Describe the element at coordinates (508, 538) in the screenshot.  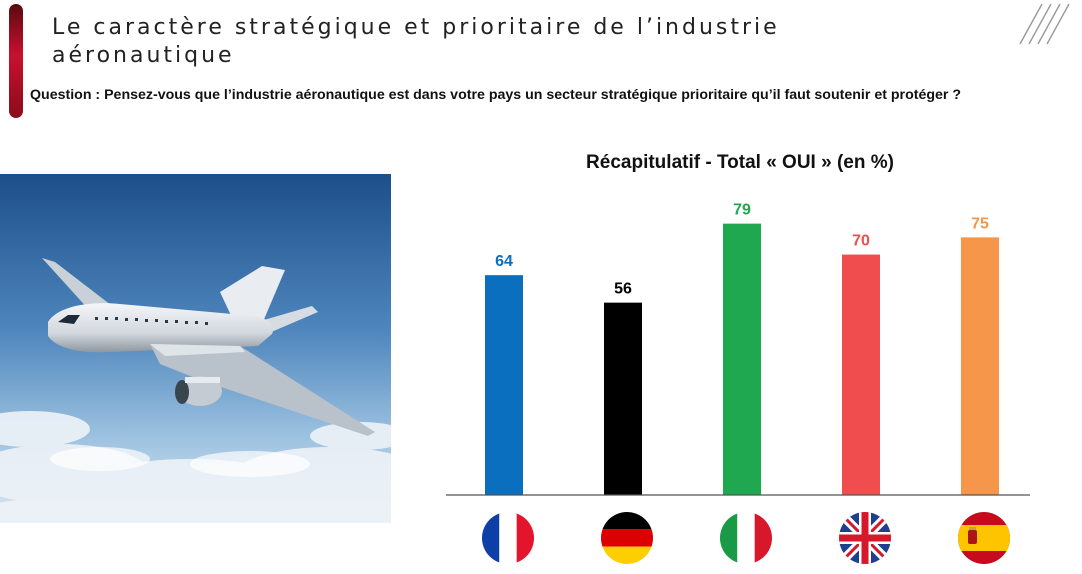
I see `flag-france-icon` at that location.